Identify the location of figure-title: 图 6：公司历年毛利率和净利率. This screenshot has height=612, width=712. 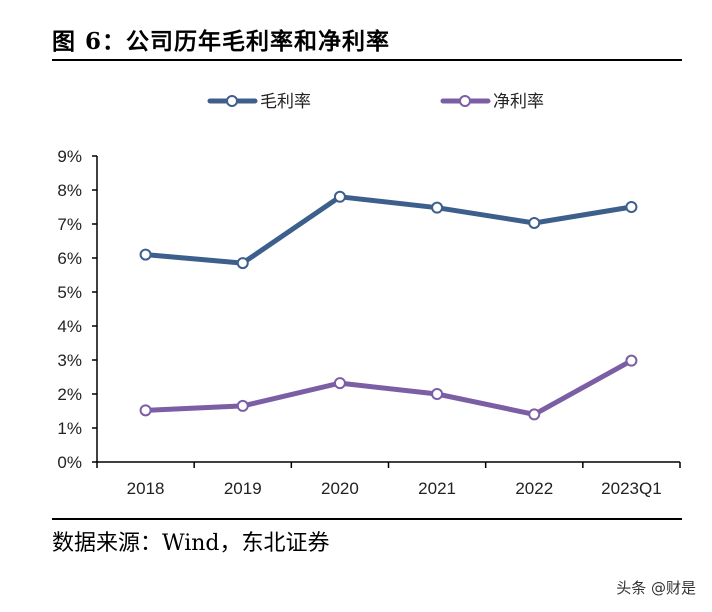
(221, 41).